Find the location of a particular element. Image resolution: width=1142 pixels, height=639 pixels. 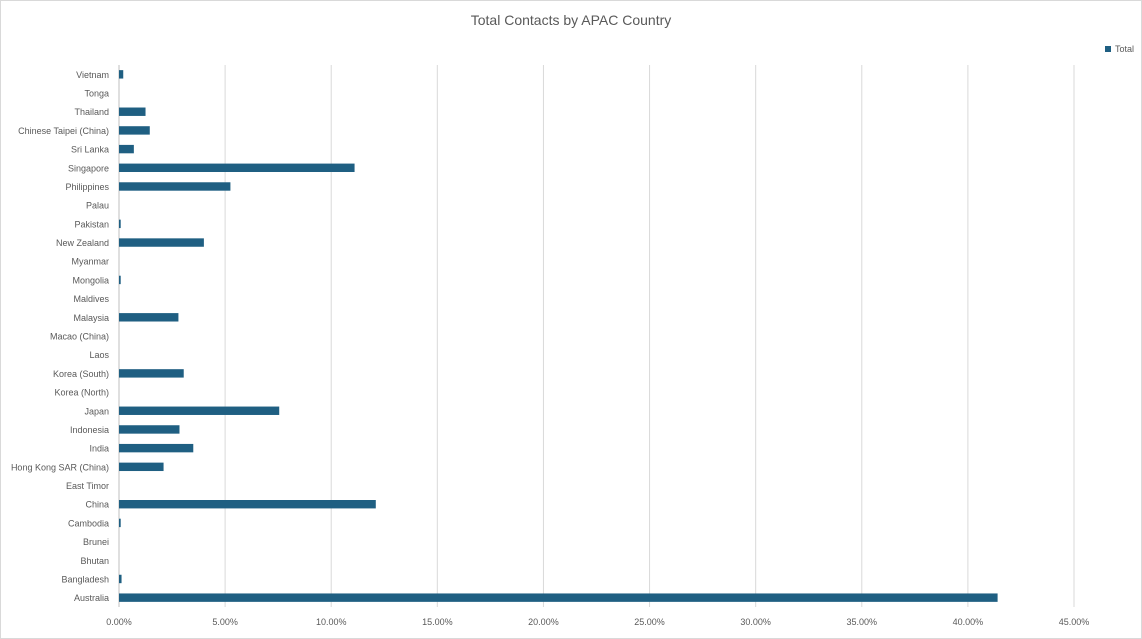

y-tick-label: Australia is located at coordinates (91, 598).